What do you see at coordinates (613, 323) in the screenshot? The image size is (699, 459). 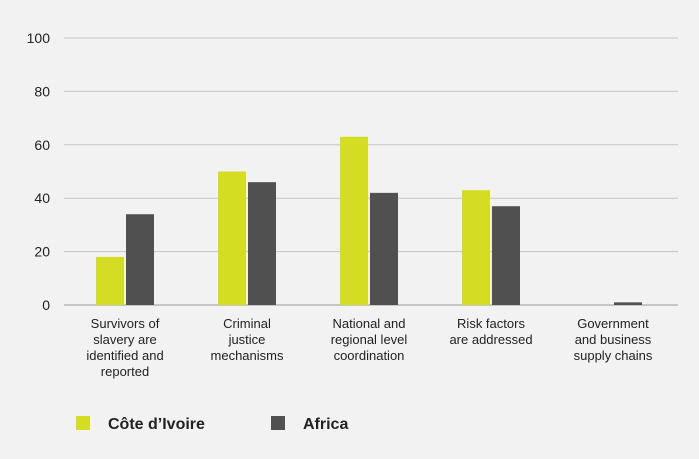 I see `x-tick-label: Government` at bounding box center [613, 323].